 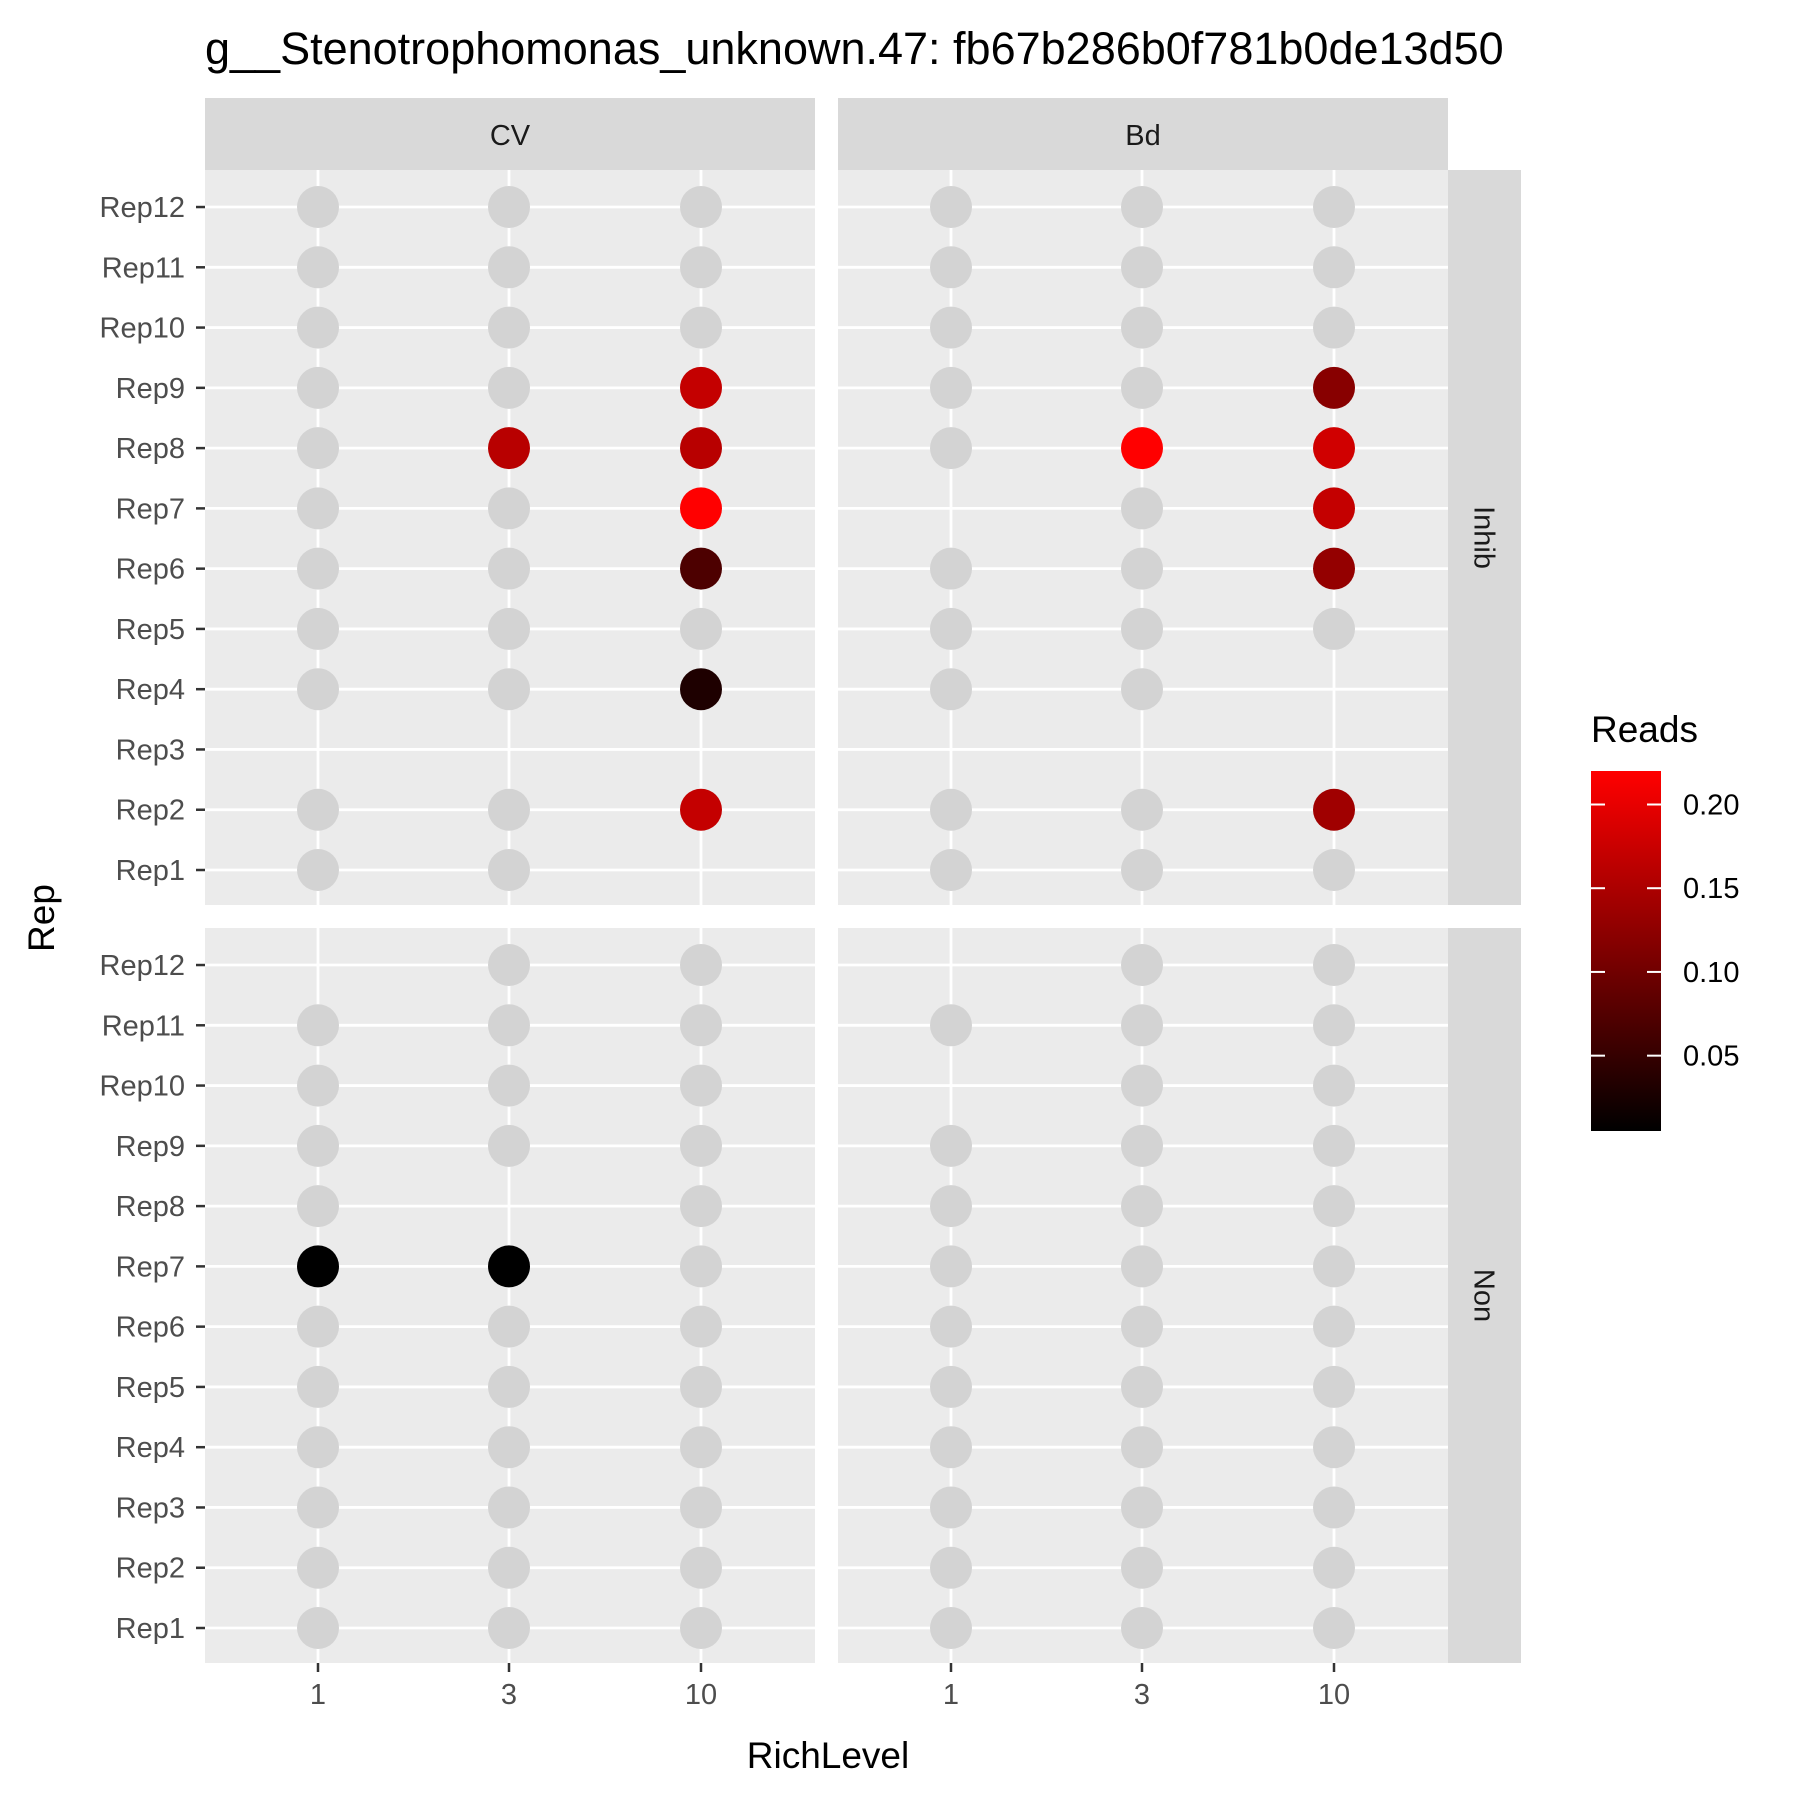 What do you see at coordinates (150, 389) in the screenshot?
I see `y-tick-label: Rep9` at bounding box center [150, 389].